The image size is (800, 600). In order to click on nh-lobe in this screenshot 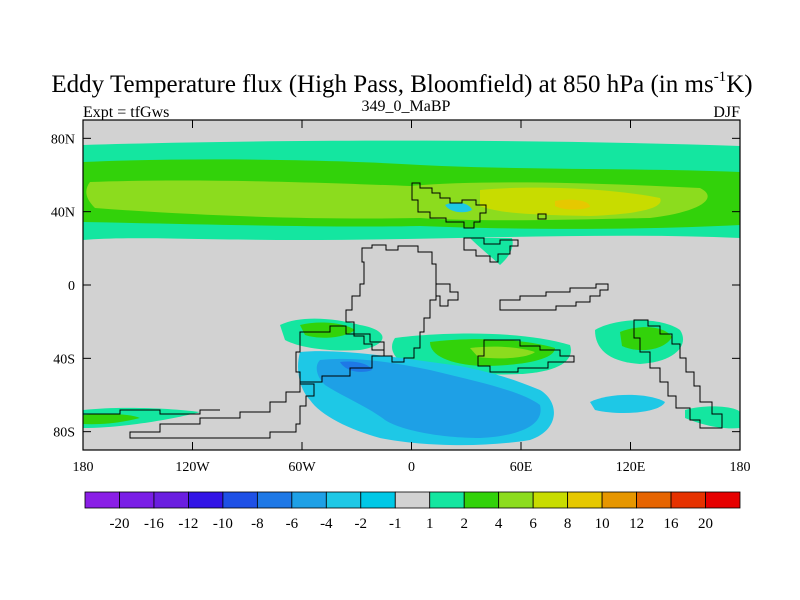, I will do `click(491, 251)`.